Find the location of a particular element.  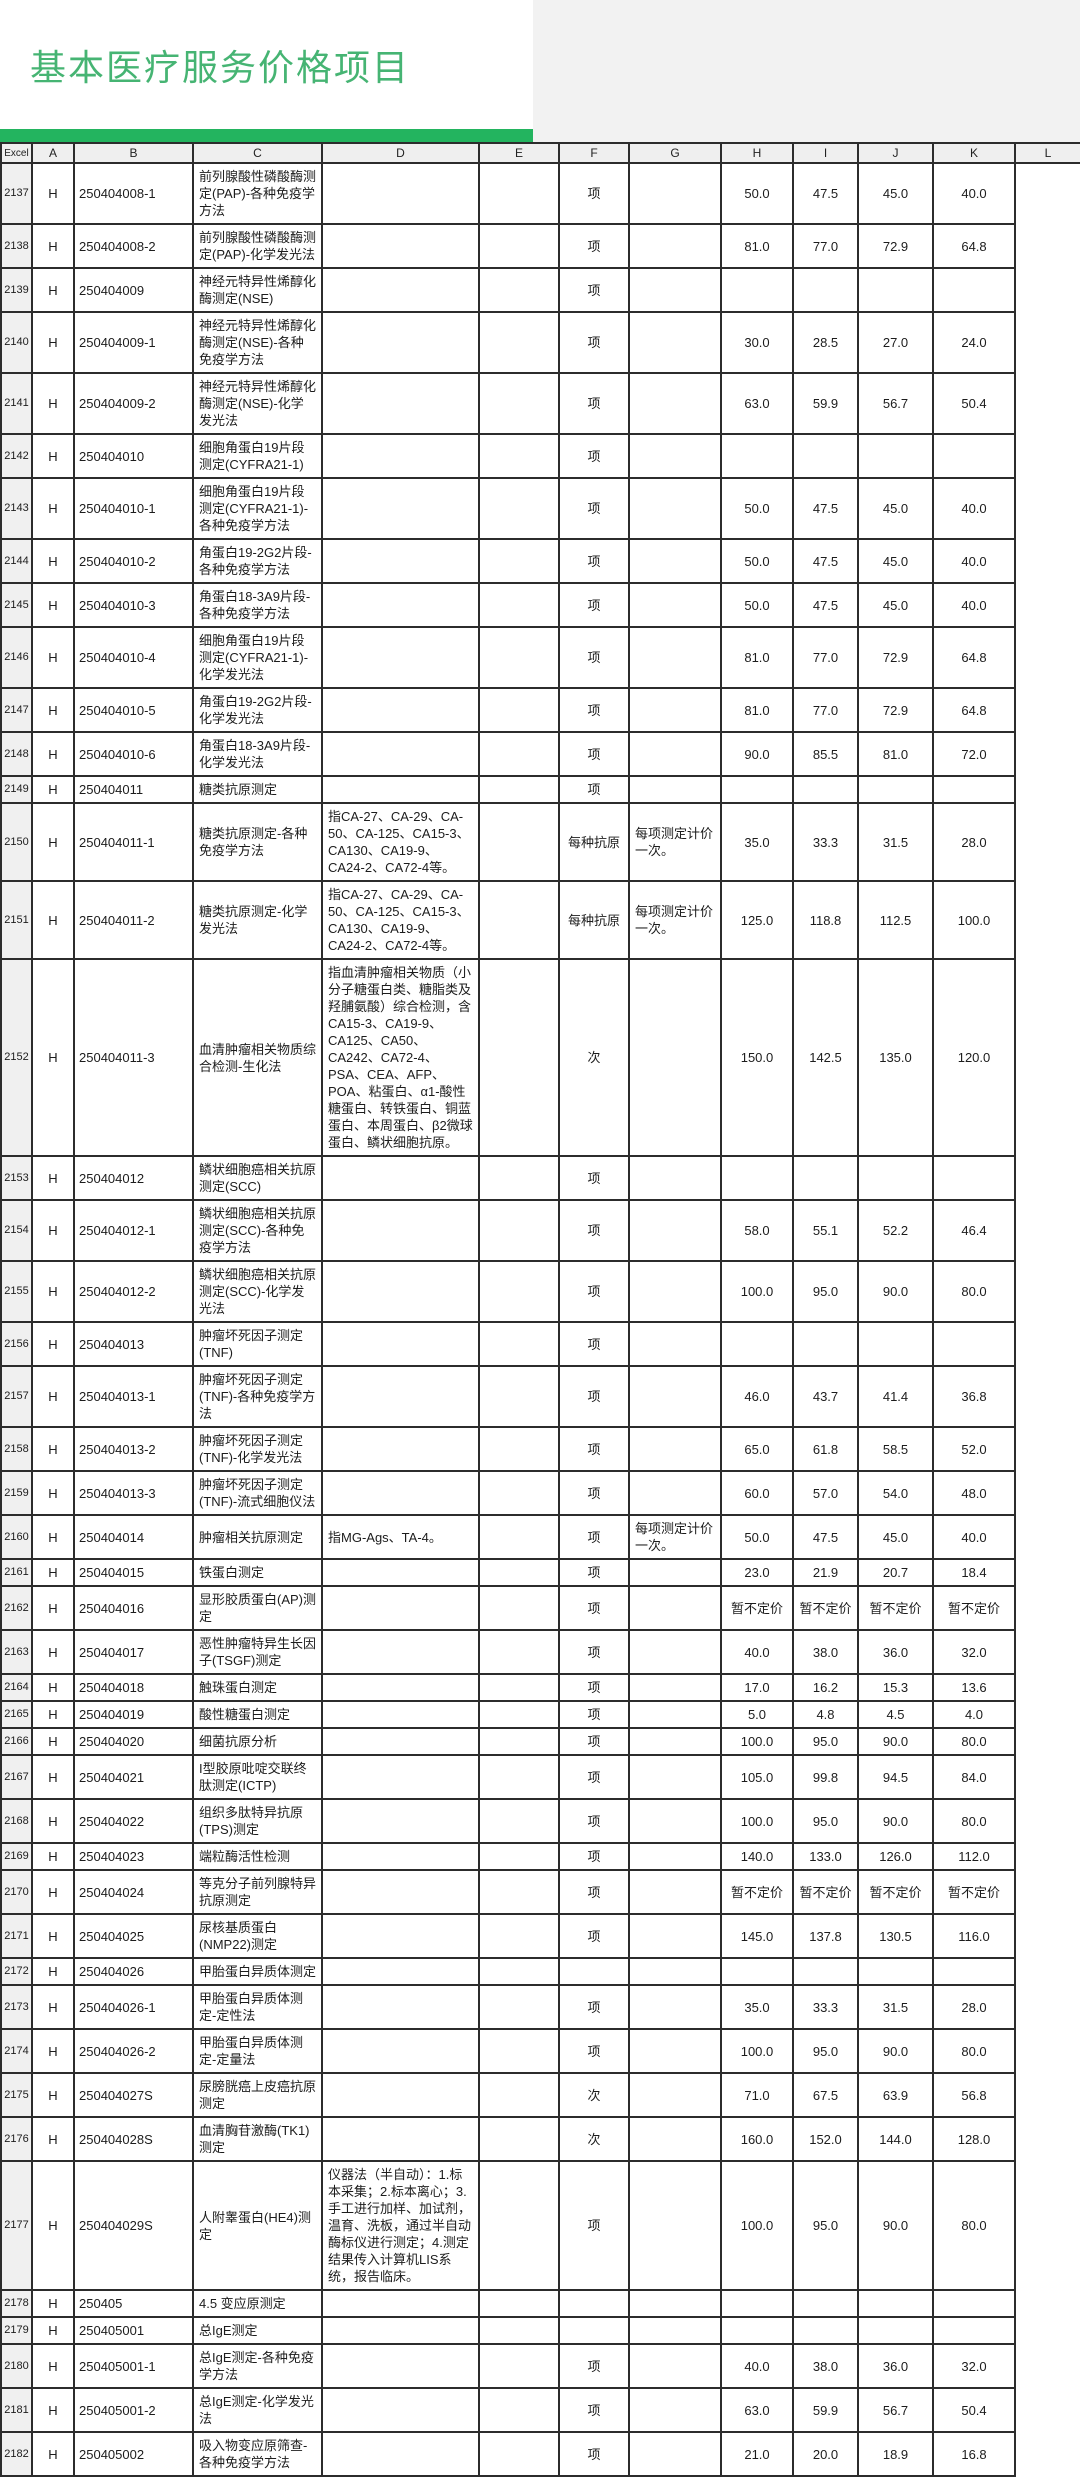

cell-j is located at coordinates (895, 2303).